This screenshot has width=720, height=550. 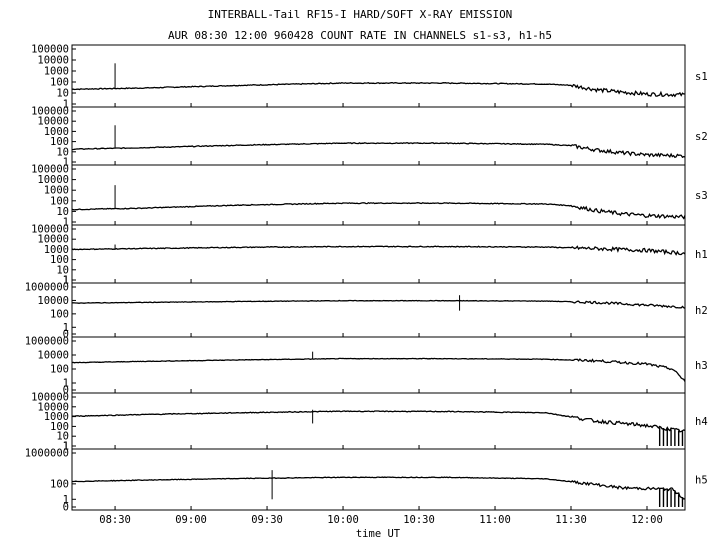 What do you see at coordinates (47, 454) in the screenshot?
I see `y-tick-label-h5: 1000000` at bounding box center [47, 454].